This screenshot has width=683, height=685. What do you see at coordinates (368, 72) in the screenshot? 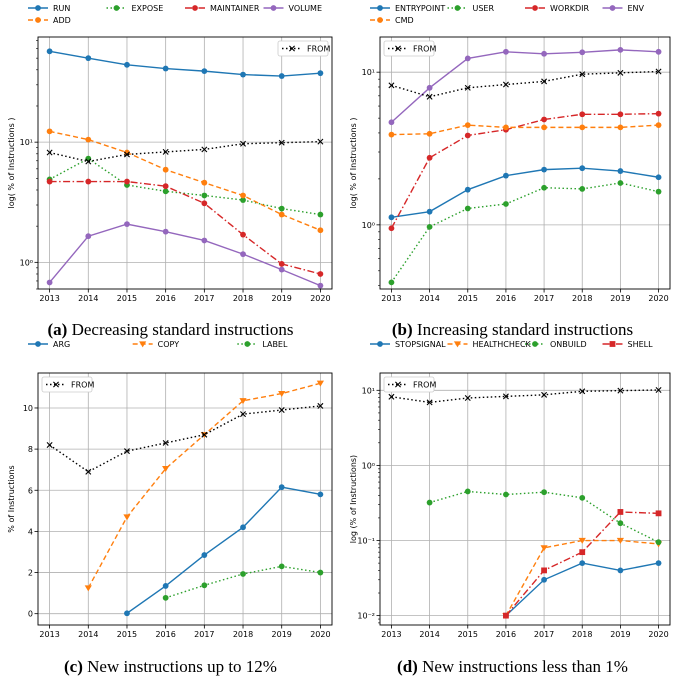
I see `y-tick-label: 10¹` at bounding box center [368, 72].